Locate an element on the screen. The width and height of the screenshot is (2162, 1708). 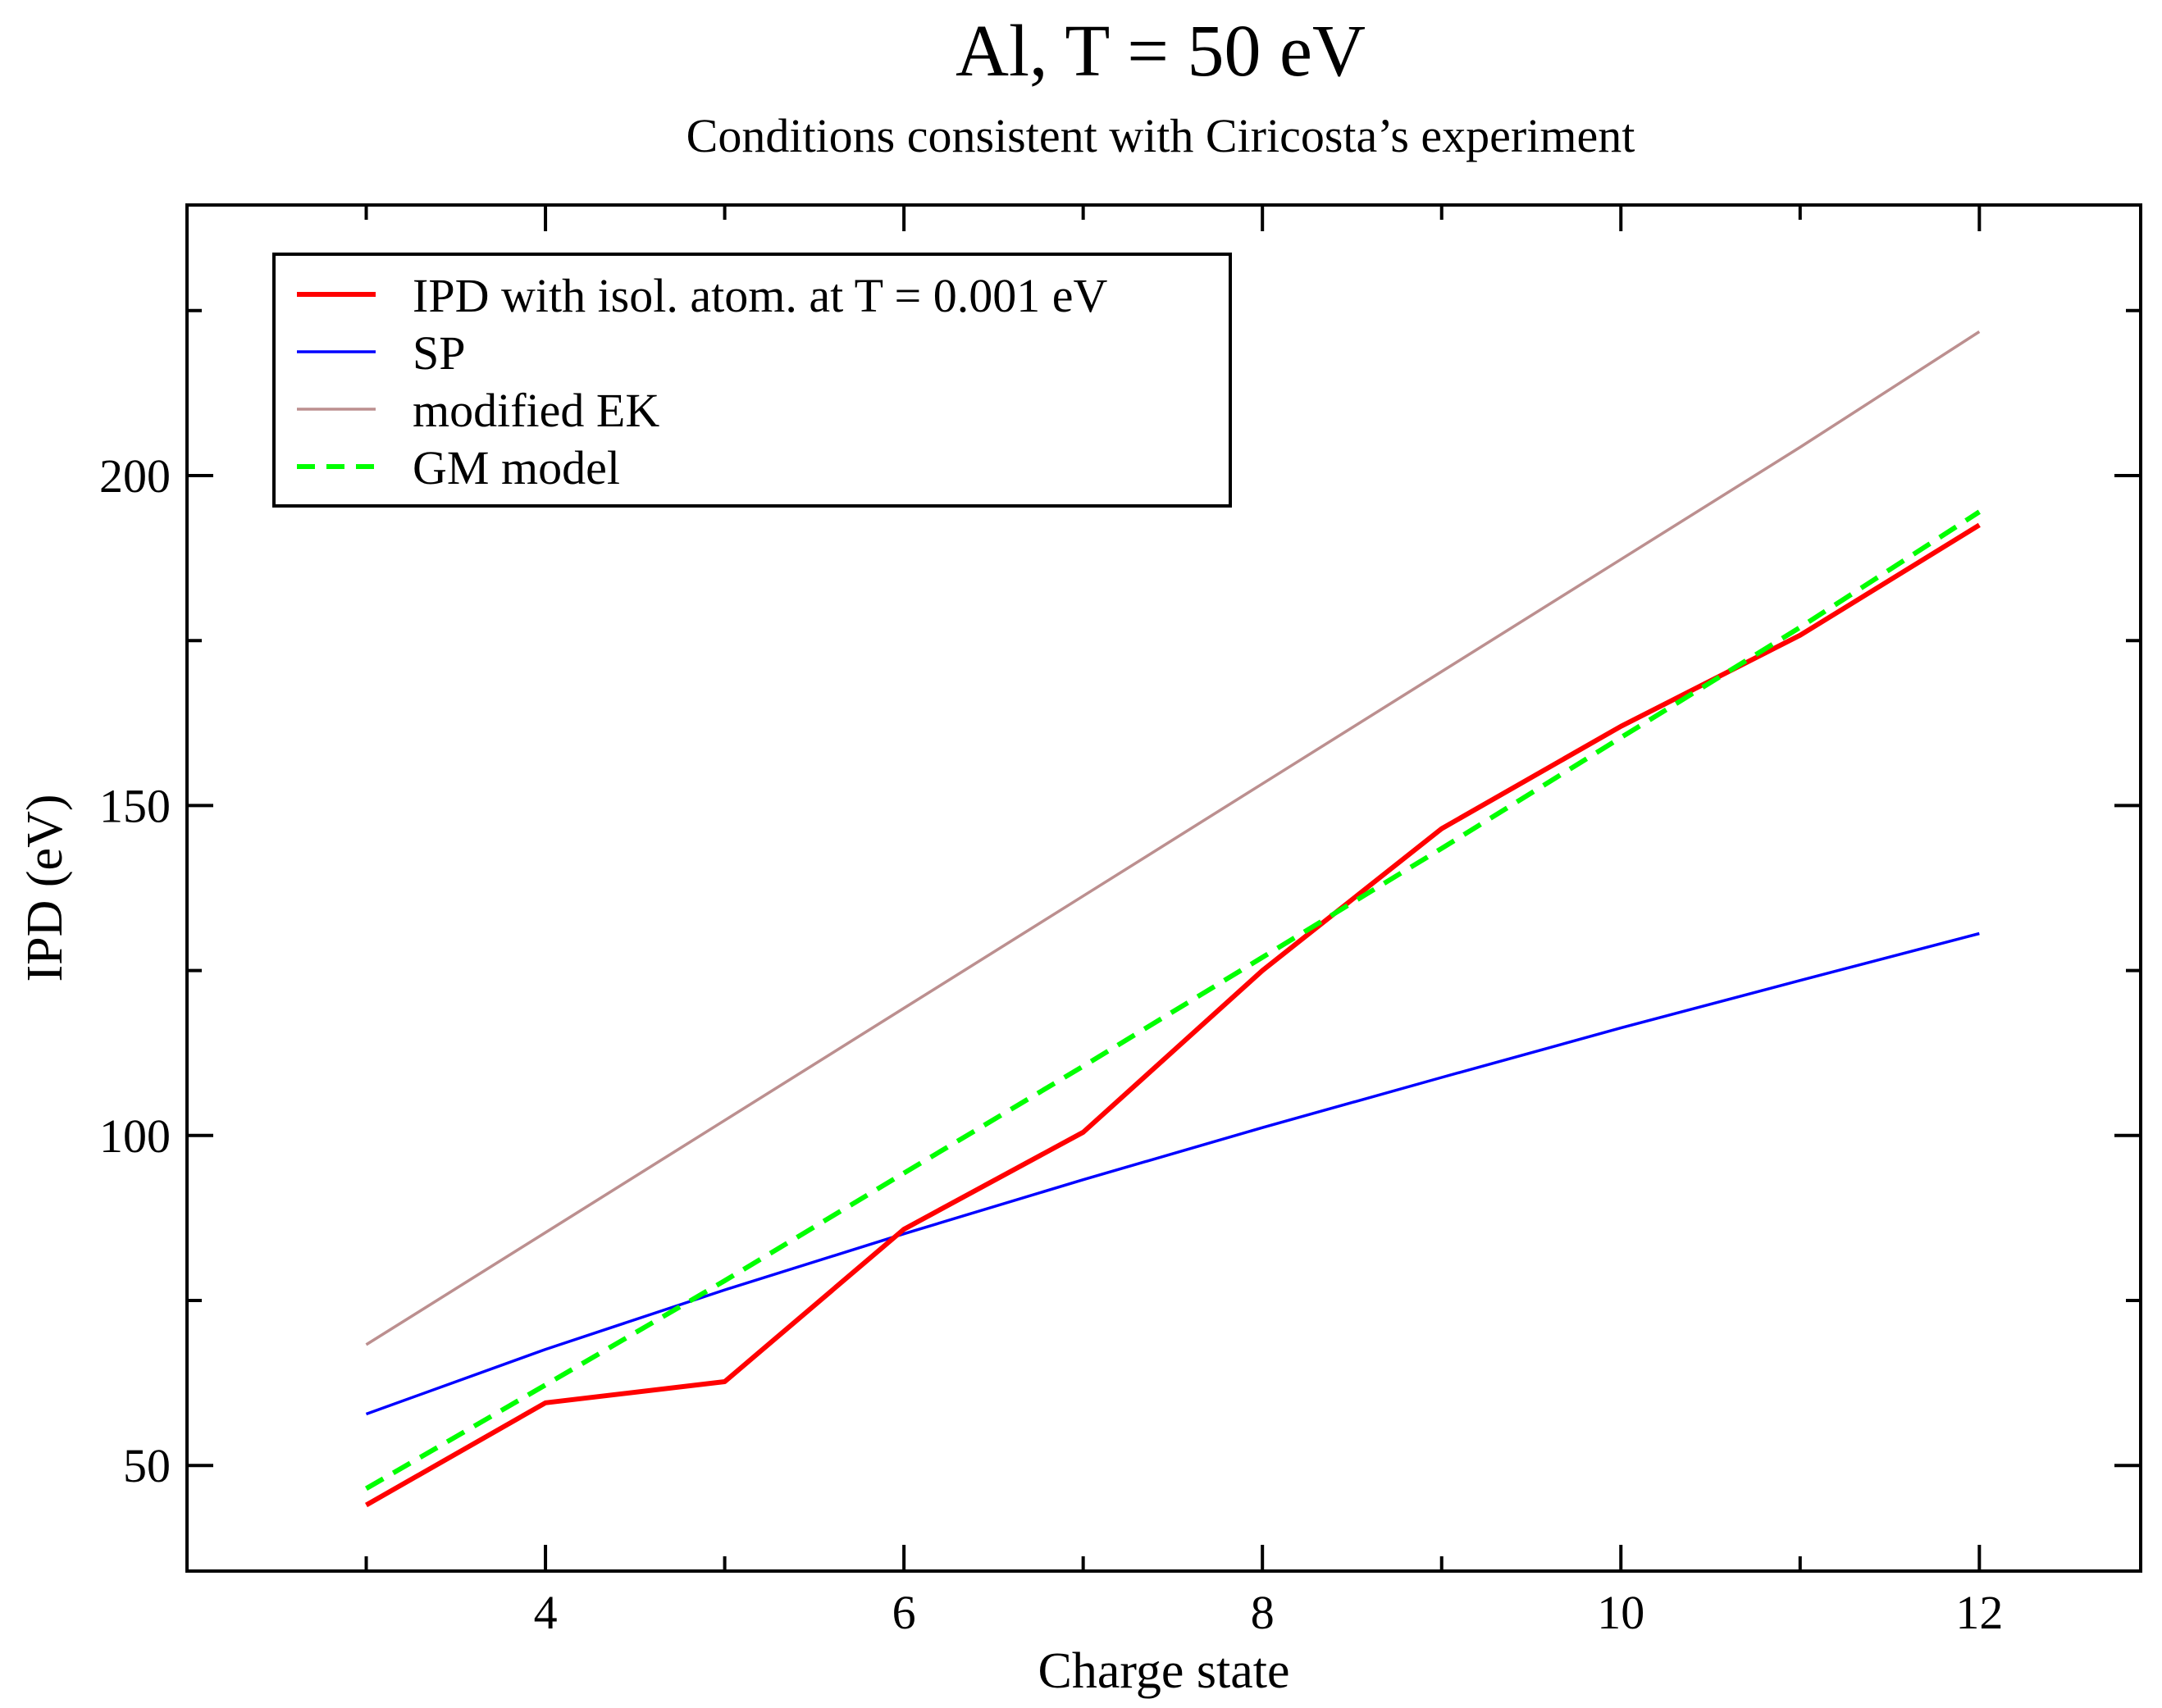
legend-label-1: SP is located at coordinates (439, 353).